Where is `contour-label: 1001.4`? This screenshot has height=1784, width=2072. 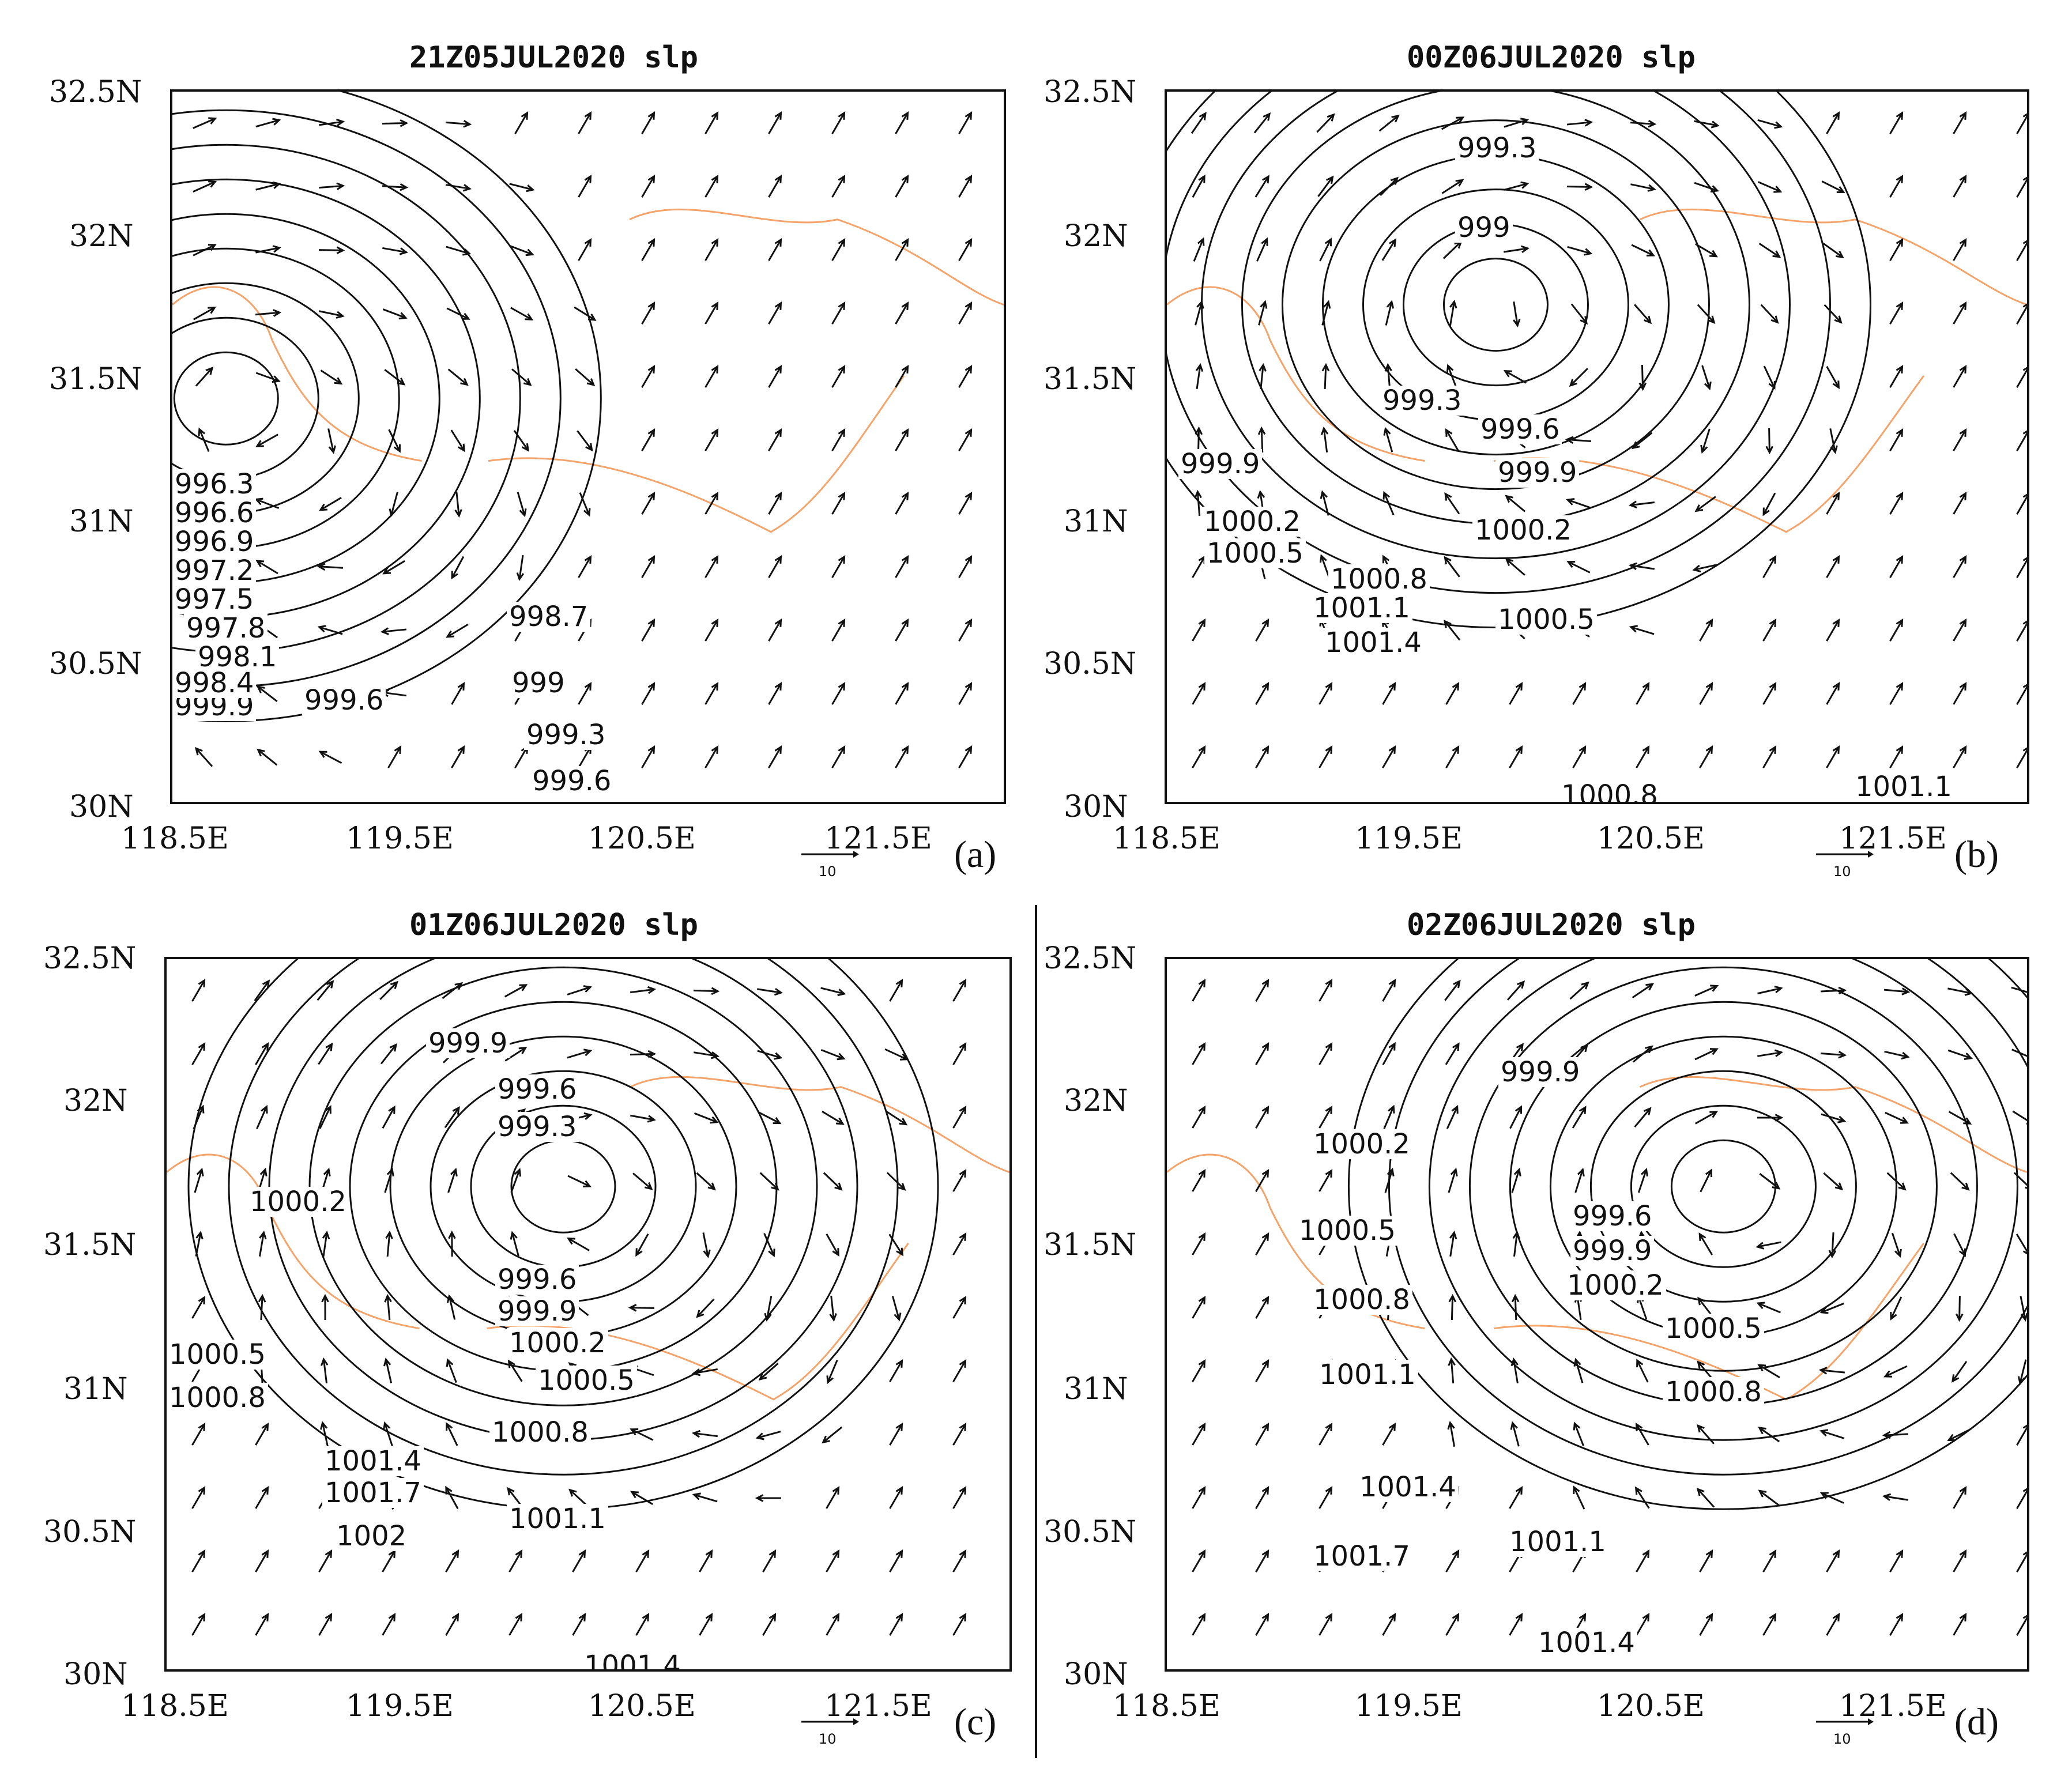
contour-label: 1001.4 is located at coordinates (373, 1461).